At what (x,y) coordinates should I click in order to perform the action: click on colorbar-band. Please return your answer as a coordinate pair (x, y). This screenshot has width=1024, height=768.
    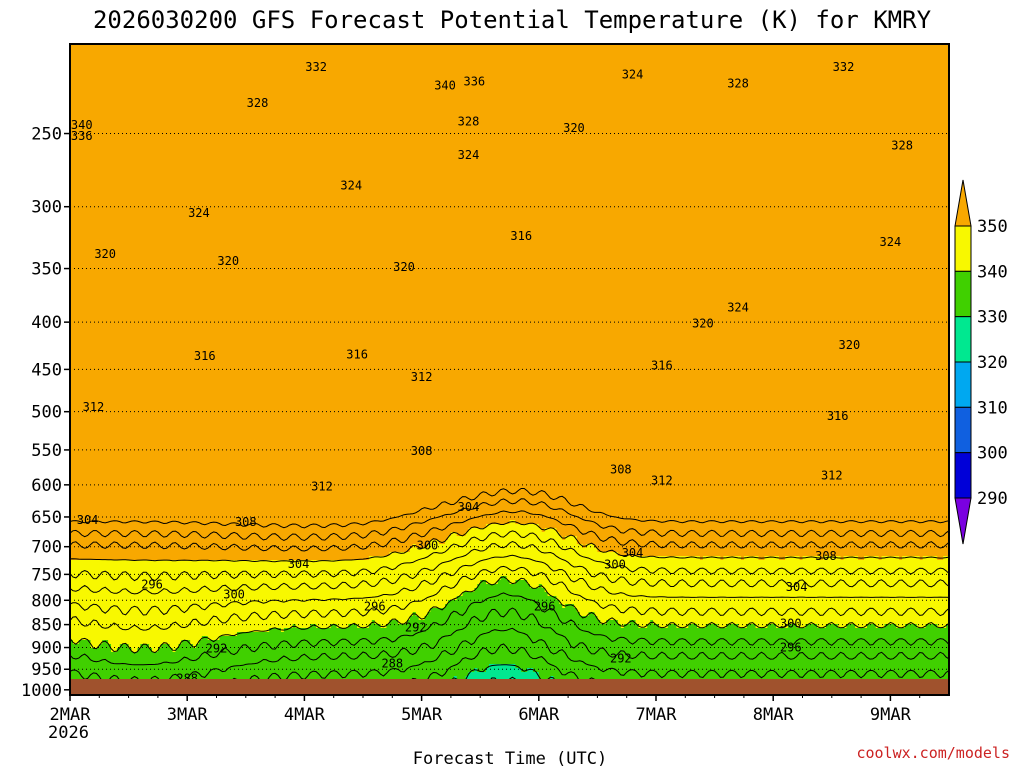
    Looking at the image, I should click on (963, 248).